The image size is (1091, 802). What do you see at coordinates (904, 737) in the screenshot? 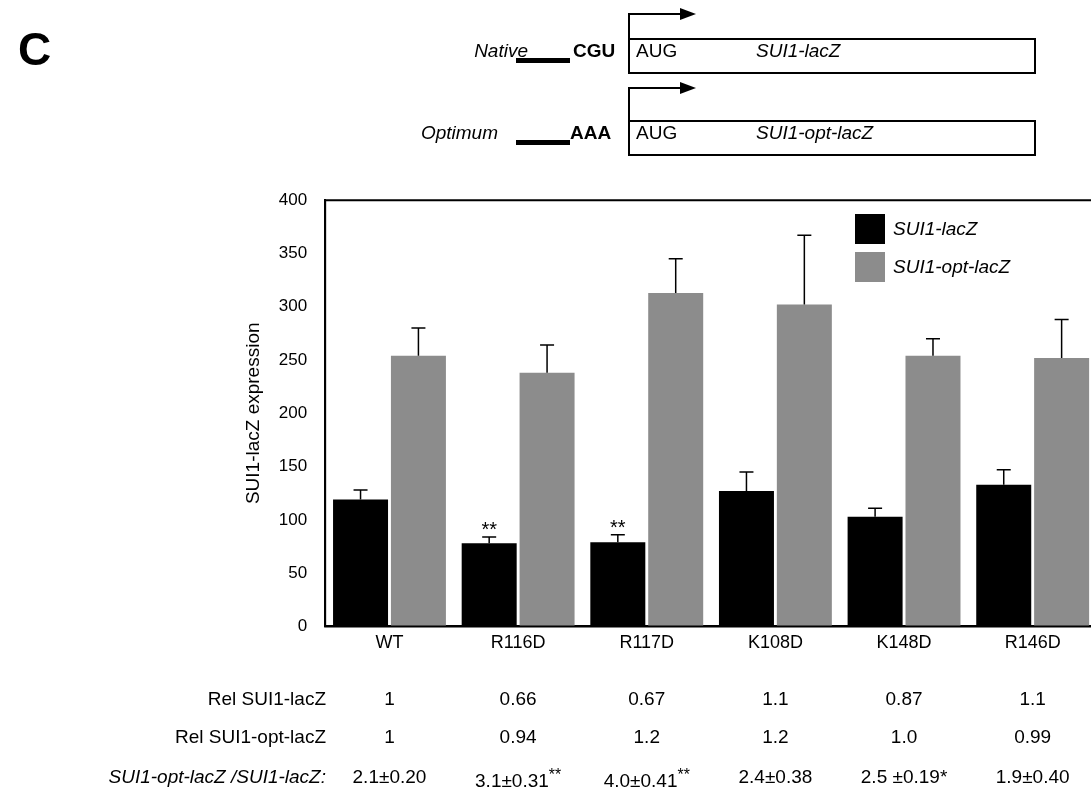
I see `text: 1.0` at bounding box center [904, 737].